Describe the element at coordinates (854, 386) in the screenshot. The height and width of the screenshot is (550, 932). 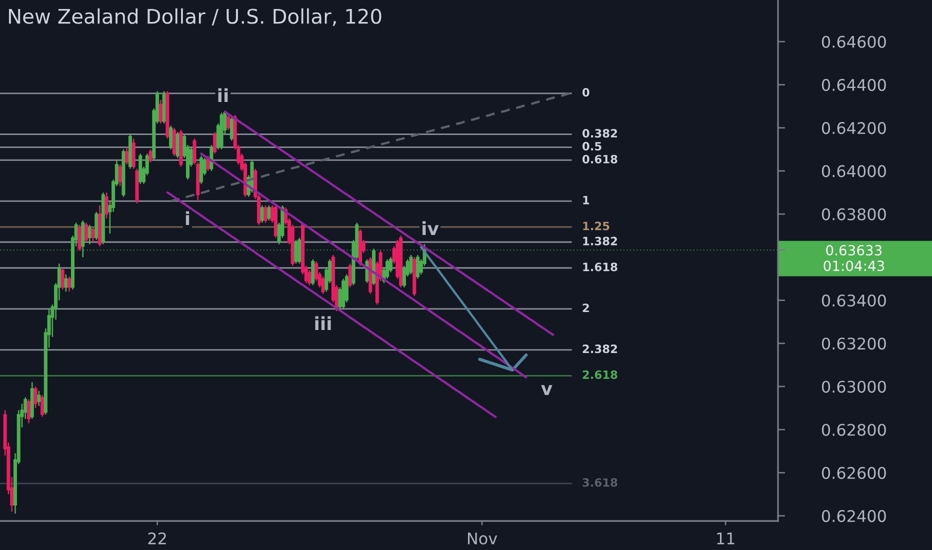
I see `y-tick-label: 0.63000` at that location.